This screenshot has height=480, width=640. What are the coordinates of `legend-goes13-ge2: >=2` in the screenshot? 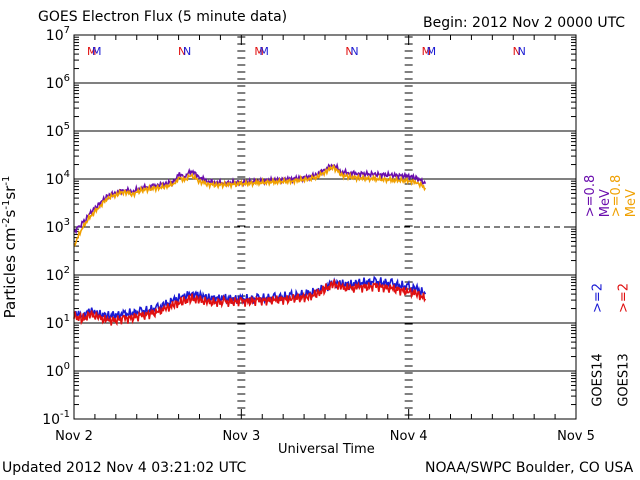 It's located at (624, 298).